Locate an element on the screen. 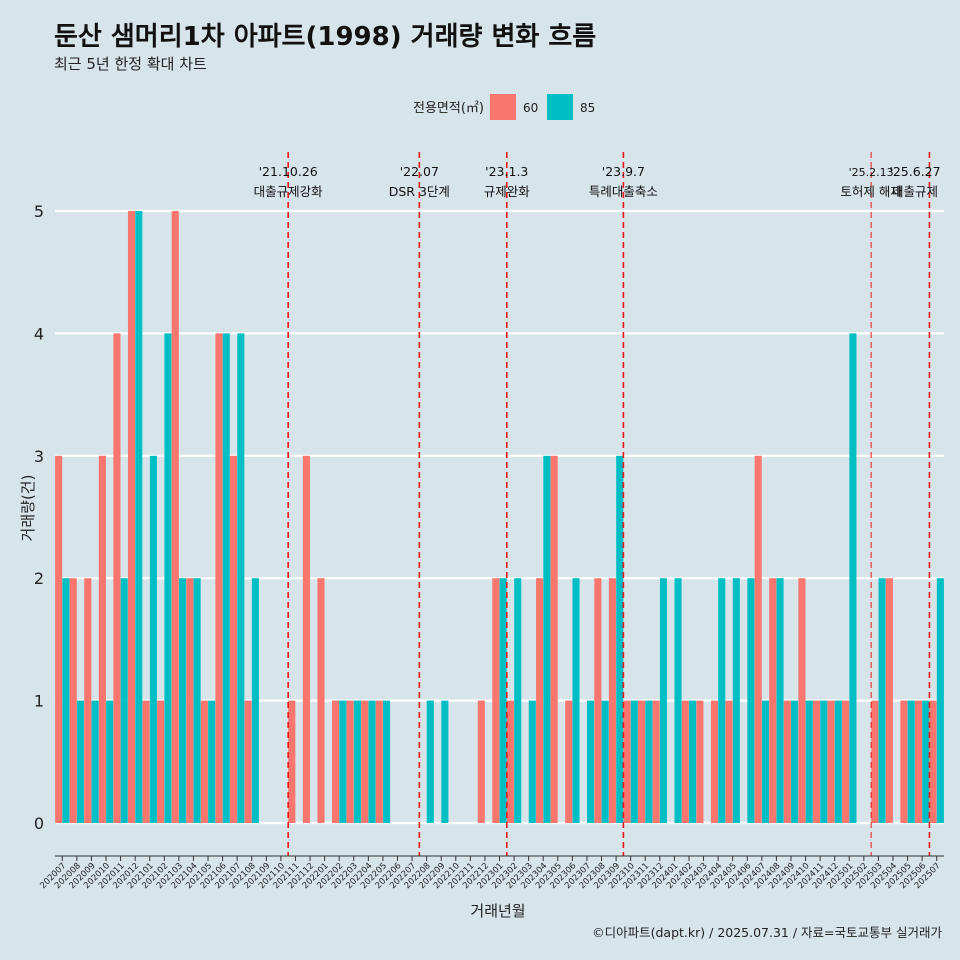 The width and height of the screenshot is (960, 960). legend-label-85: 85 is located at coordinates (587, 108).